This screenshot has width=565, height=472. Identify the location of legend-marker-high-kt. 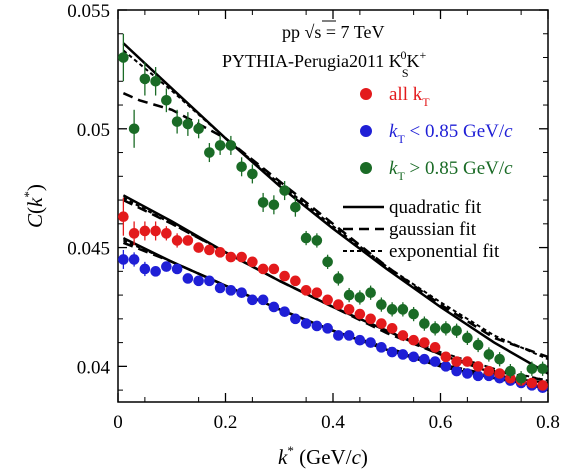
(366, 168).